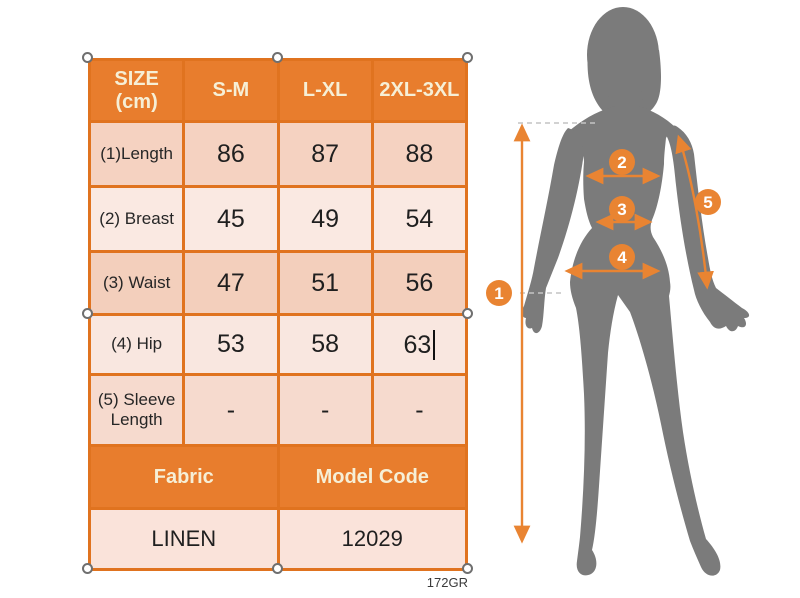  I want to click on column-header-2xl3xl: 2XL-3XL, so click(419, 90).